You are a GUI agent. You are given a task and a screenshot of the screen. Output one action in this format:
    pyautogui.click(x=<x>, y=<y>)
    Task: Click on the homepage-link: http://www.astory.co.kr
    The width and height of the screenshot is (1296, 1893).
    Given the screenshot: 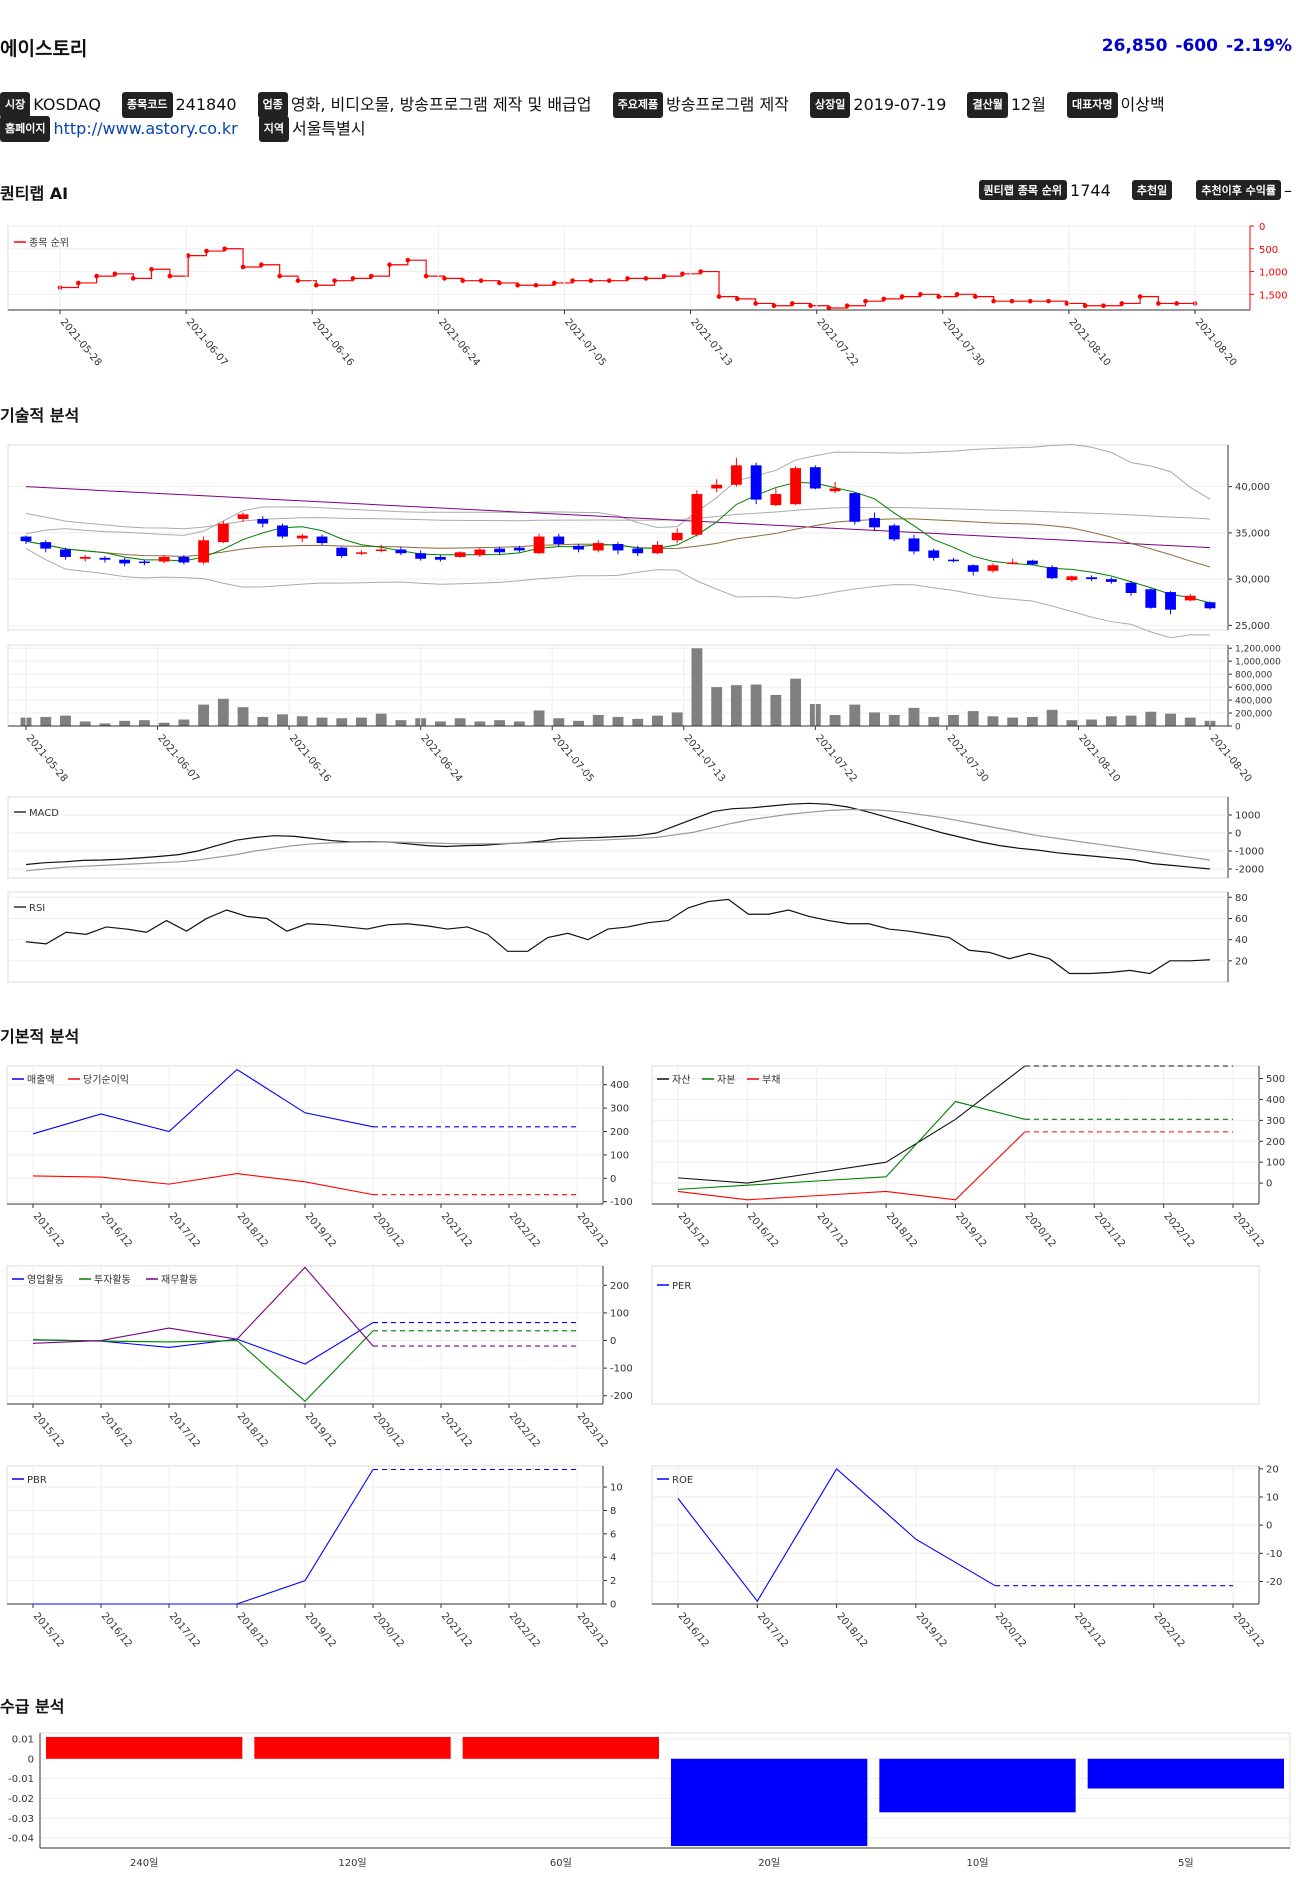 What is the action you would take?
    pyautogui.click(x=145, y=128)
    